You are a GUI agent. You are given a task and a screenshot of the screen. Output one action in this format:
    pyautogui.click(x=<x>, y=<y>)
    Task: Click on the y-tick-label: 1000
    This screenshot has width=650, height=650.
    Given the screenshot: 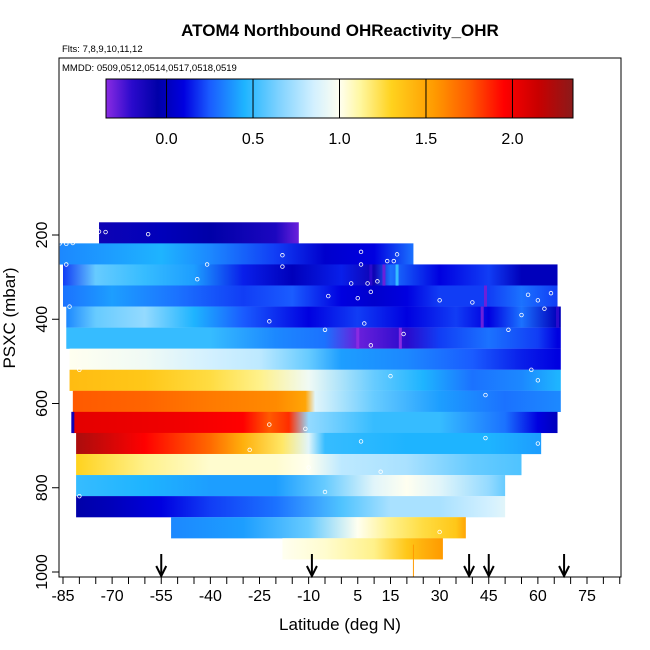 What is the action you would take?
    pyautogui.click(x=42, y=572)
    